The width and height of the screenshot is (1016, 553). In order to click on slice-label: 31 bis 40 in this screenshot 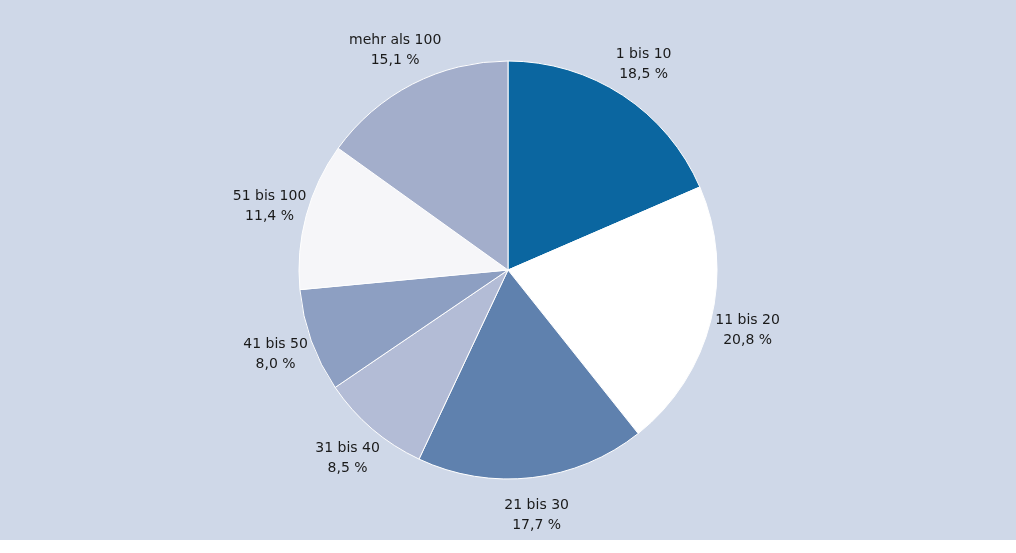, I will do `click(347, 446)`.